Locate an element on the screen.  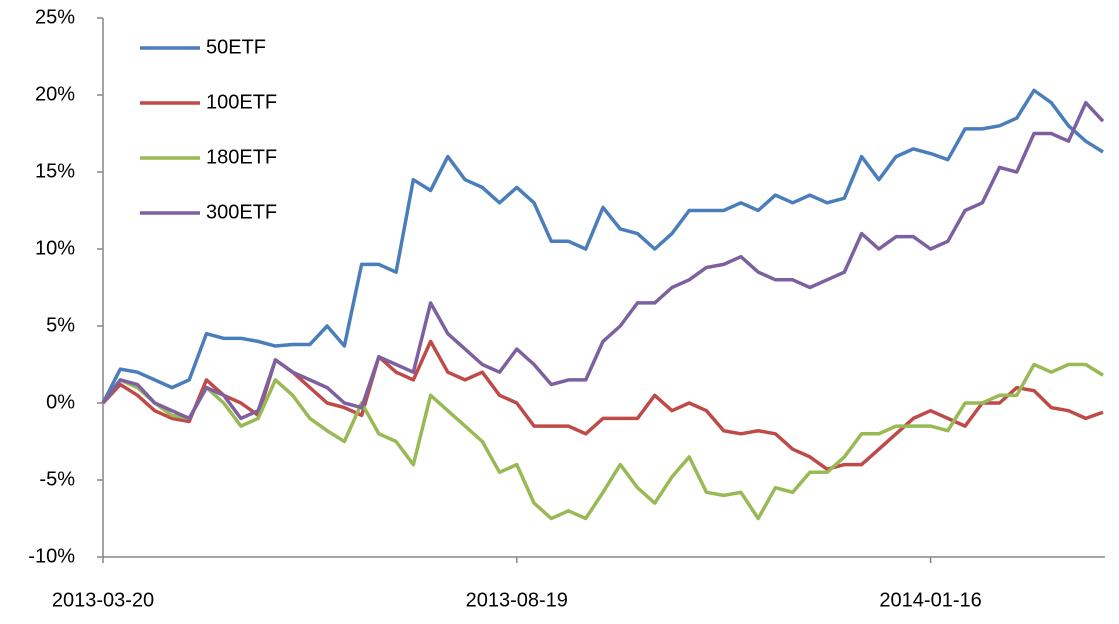
y-tick-label: 20% is located at coordinates (55, 94).